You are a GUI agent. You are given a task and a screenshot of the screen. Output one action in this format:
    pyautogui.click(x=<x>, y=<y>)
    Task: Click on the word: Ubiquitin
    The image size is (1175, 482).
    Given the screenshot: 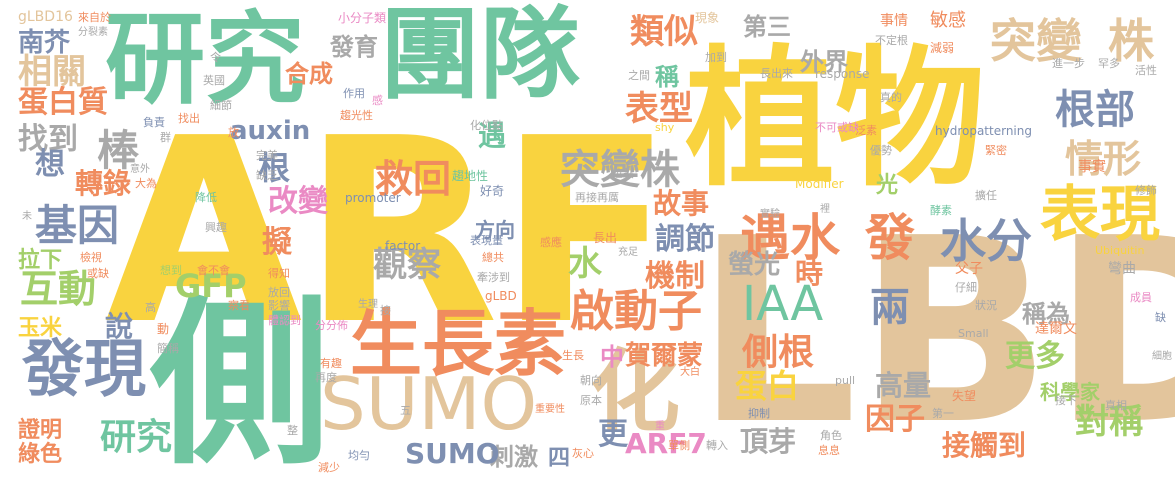 What is the action you would take?
    pyautogui.click(x=1120, y=250)
    